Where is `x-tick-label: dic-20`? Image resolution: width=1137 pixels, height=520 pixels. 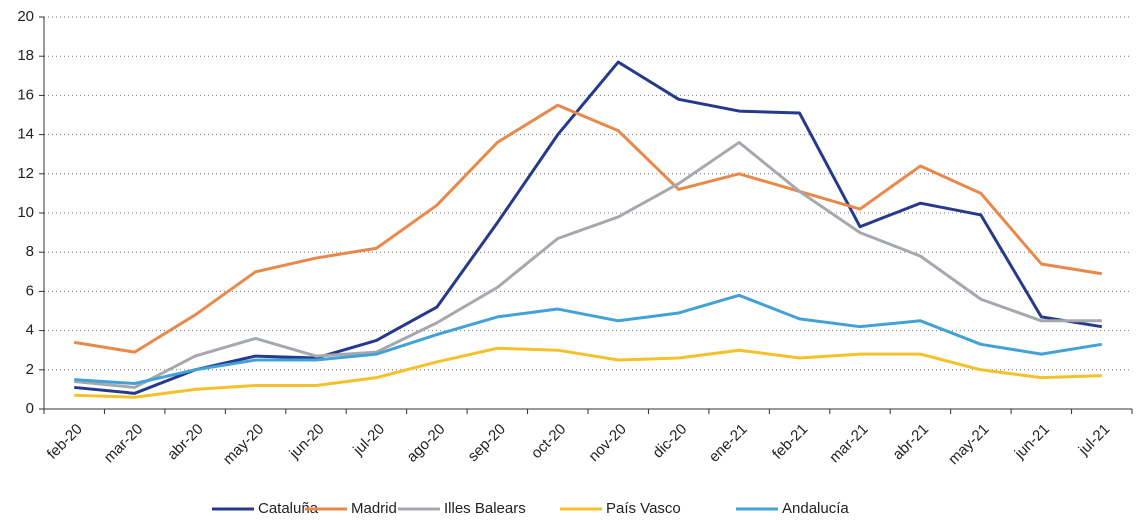
x-tick-label: dic-20 is located at coordinates (669, 441).